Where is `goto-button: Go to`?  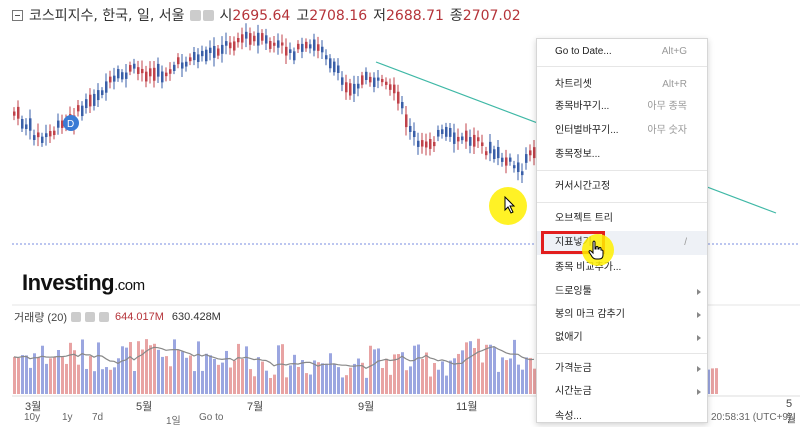
goto-button: Go to is located at coordinates (211, 417).